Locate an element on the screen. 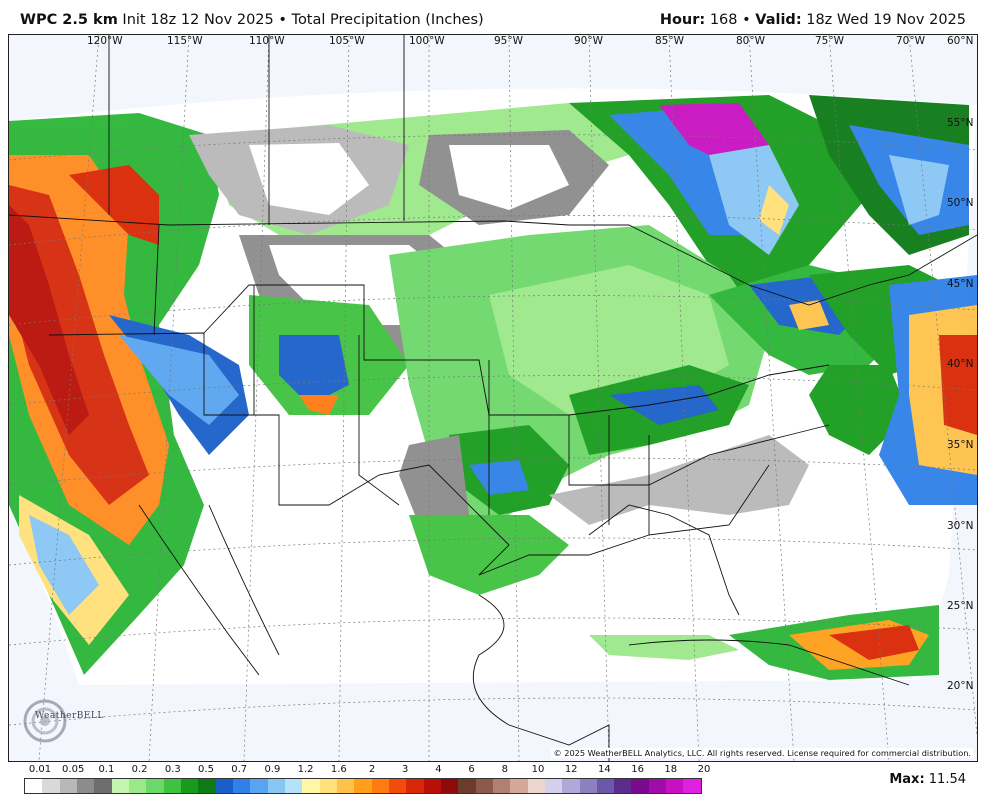 The image size is (984, 808). lon-label: 105°W is located at coordinates (347, 41).